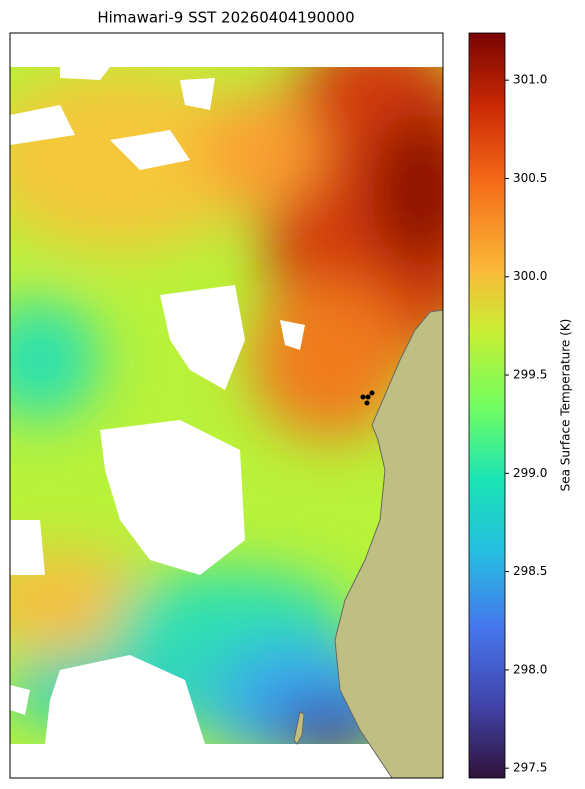  Describe the element at coordinates (530, 473) in the screenshot. I see `colorbar-tick-label: 299.0` at that location.